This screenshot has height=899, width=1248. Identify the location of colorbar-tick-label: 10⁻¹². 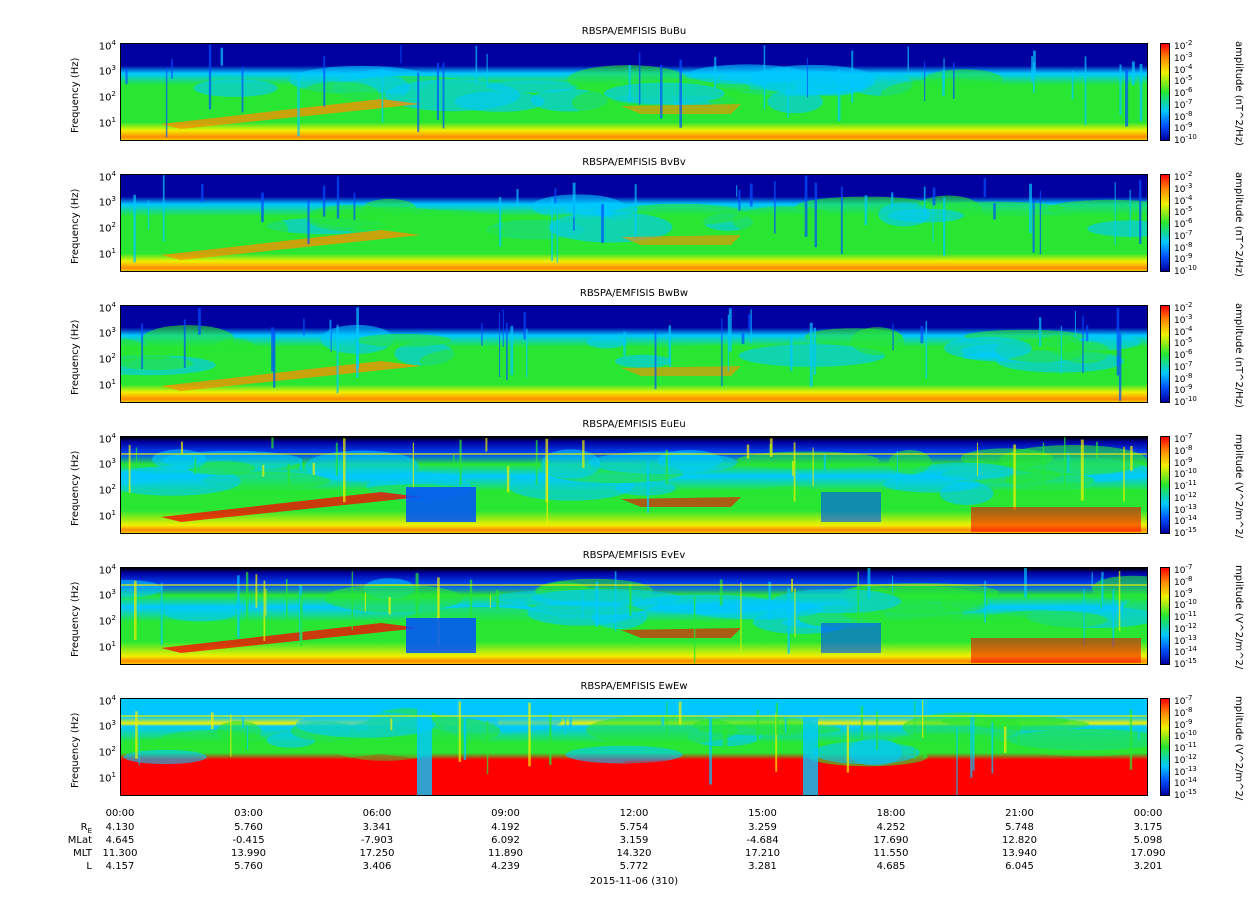
(1185, 759).